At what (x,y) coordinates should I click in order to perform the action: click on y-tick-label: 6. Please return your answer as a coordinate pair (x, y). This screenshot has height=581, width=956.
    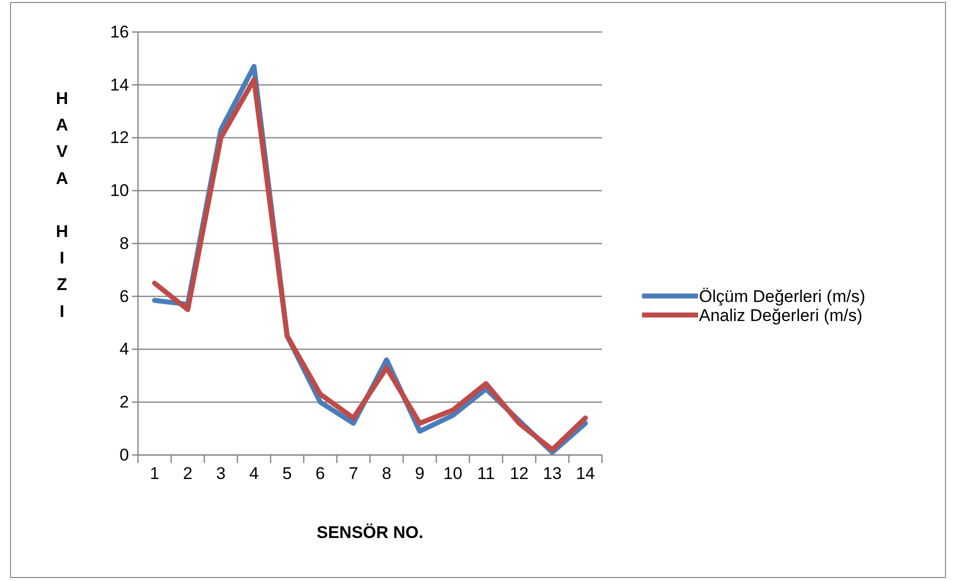
    Looking at the image, I should click on (124, 296).